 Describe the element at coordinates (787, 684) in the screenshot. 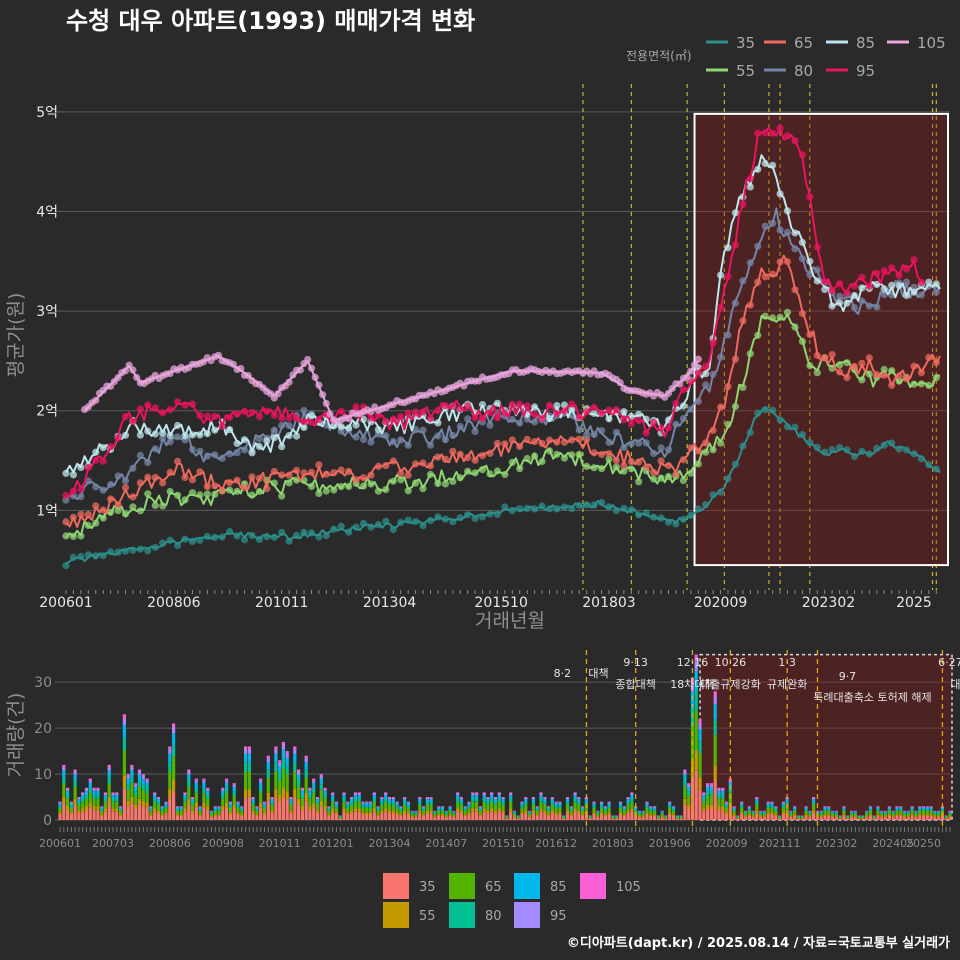

I see `policy-text: 규제완화` at that location.